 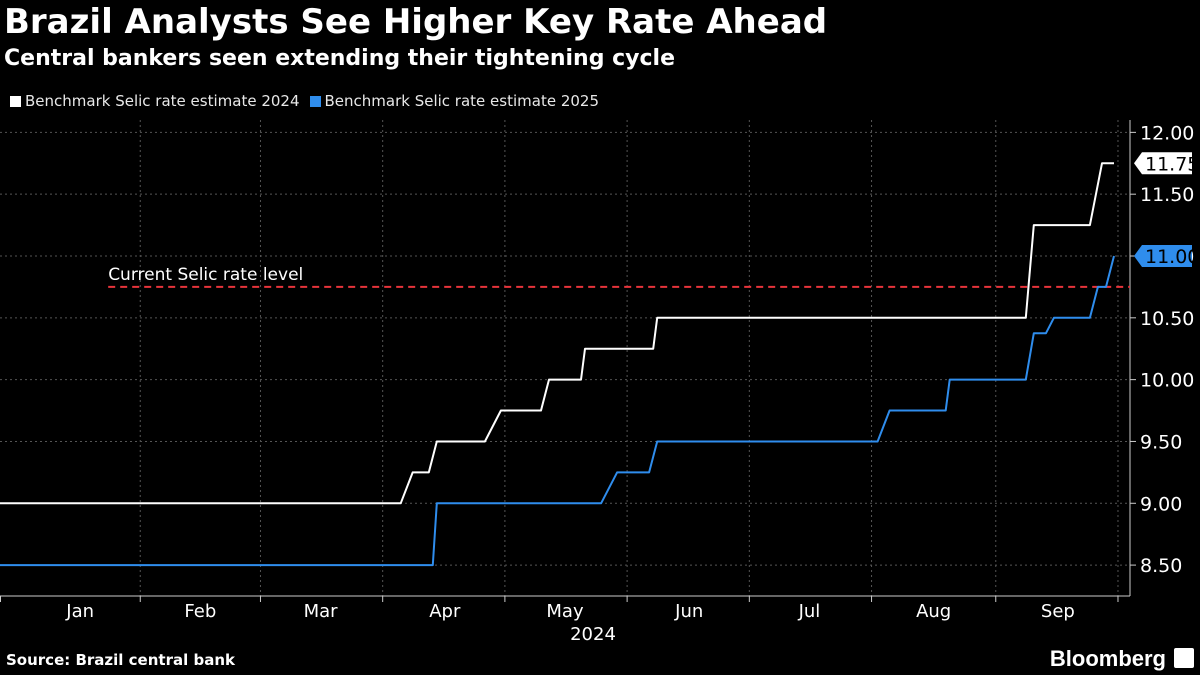 I want to click on x-tick-label: Jul, so click(x=809, y=611).